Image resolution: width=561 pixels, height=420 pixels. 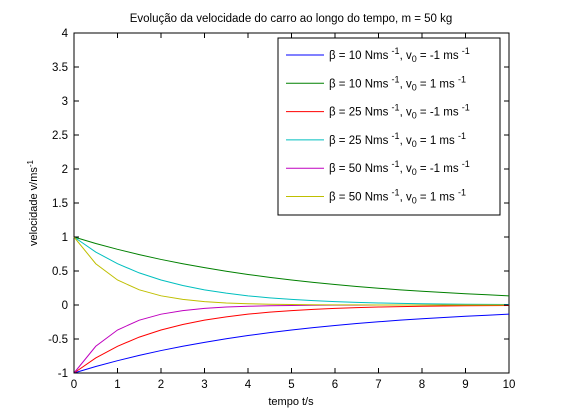 I want to click on x-tick-label: 6, so click(x=335, y=385).